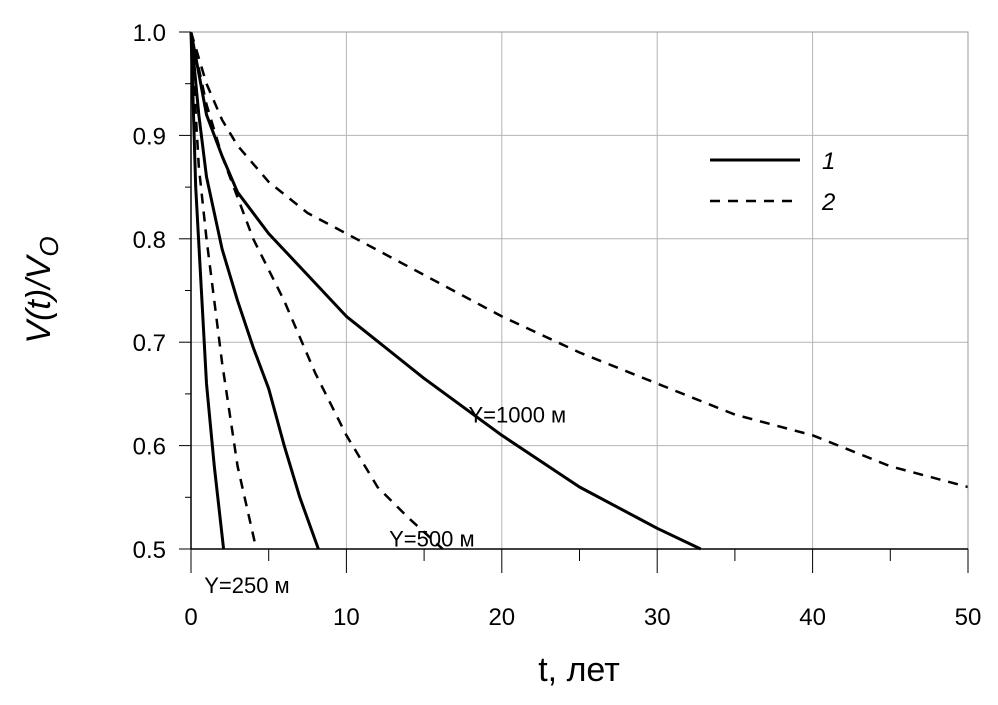 The image size is (998, 705). Describe the element at coordinates (431, 539) in the screenshot. I see `curve-annotation: Y=500 м` at that location.